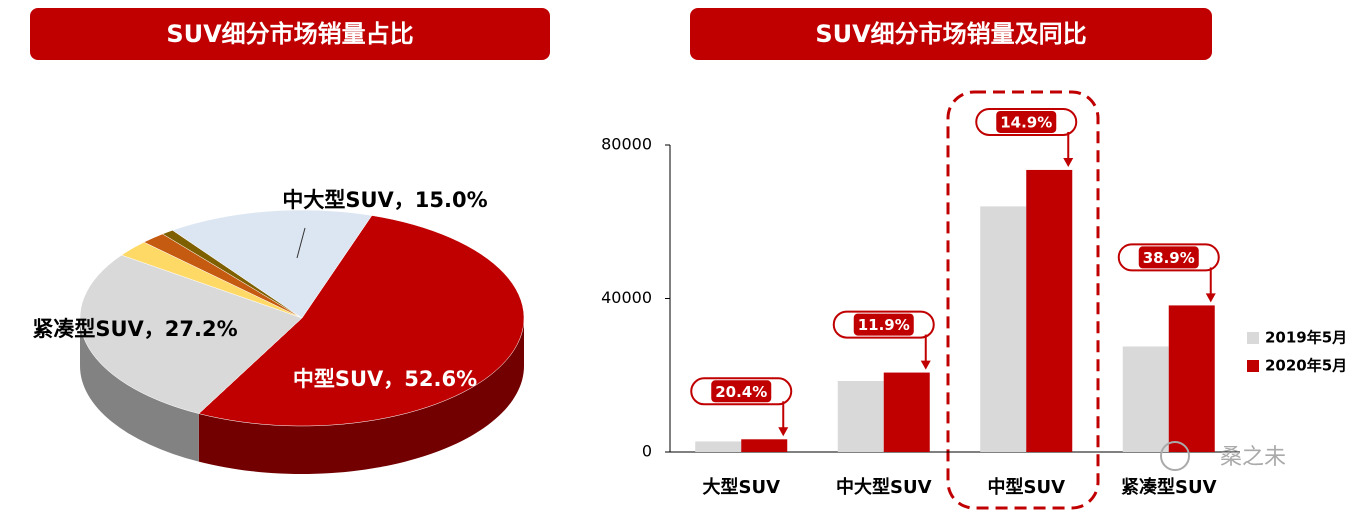 Image resolution: width=1366 pixels, height=517 pixels. I want to click on growth-label: 14.9%, so click(1026, 122).